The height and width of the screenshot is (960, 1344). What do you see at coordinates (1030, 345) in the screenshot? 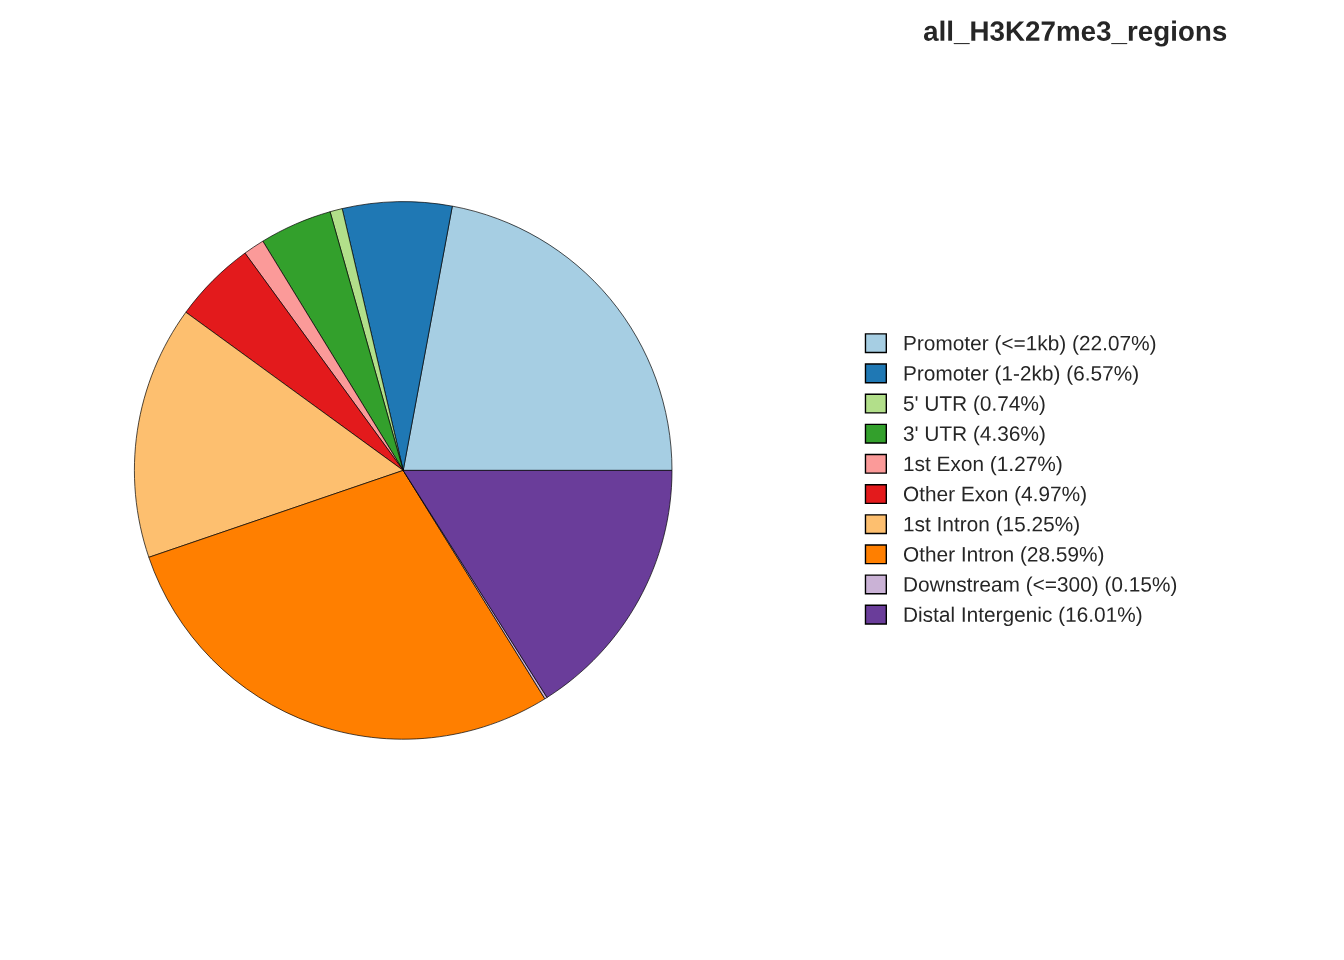
I see `legend-label: Promoter (<=1kb) (22.07%)` at bounding box center [1030, 345].